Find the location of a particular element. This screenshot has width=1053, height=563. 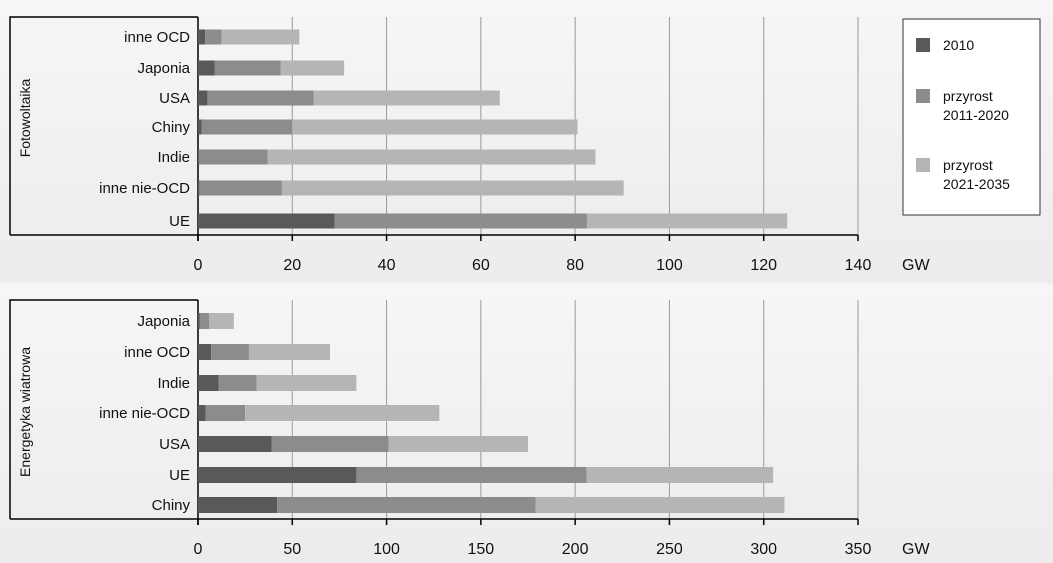

x-tick-label: 350 is located at coordinates (858, 549).